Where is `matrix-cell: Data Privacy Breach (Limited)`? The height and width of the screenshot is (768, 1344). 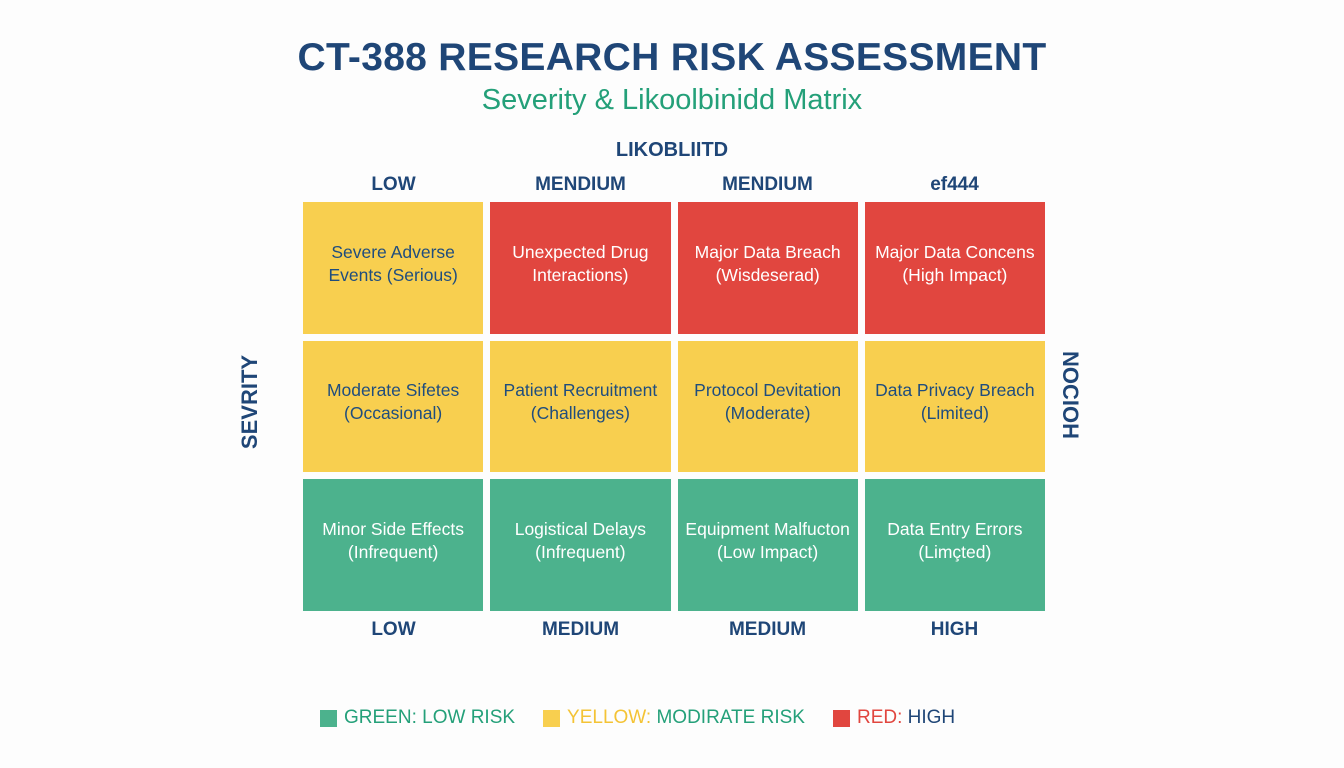 matrix-cell: Data Privacy Breach (Limited) is located at coordinates (954, 406).